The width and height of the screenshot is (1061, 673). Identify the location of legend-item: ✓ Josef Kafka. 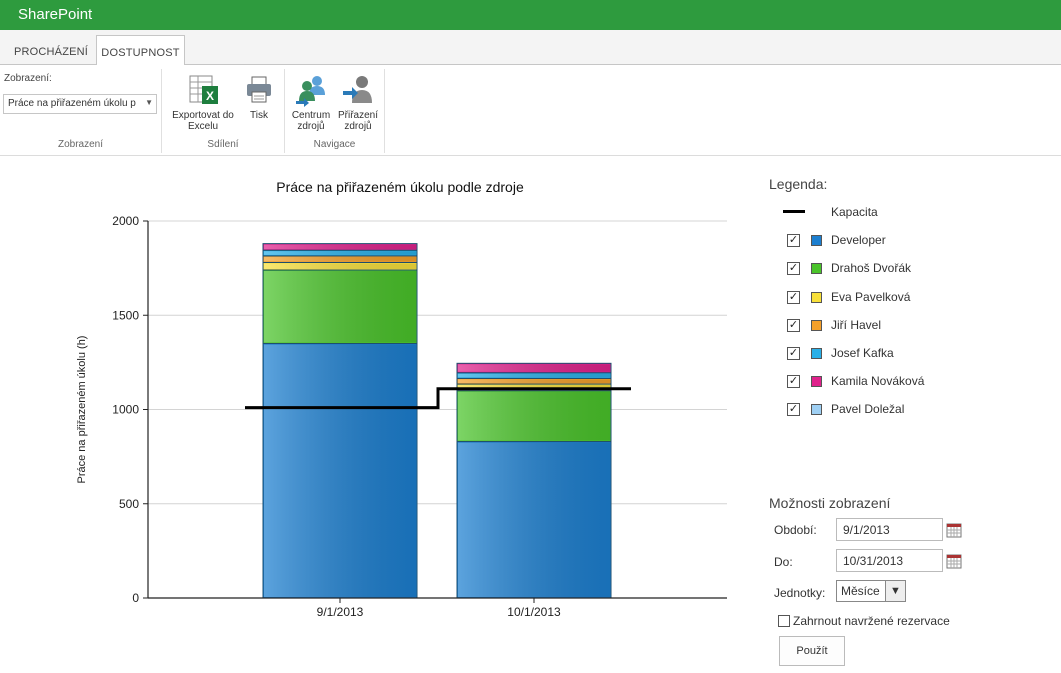
(909, 355).